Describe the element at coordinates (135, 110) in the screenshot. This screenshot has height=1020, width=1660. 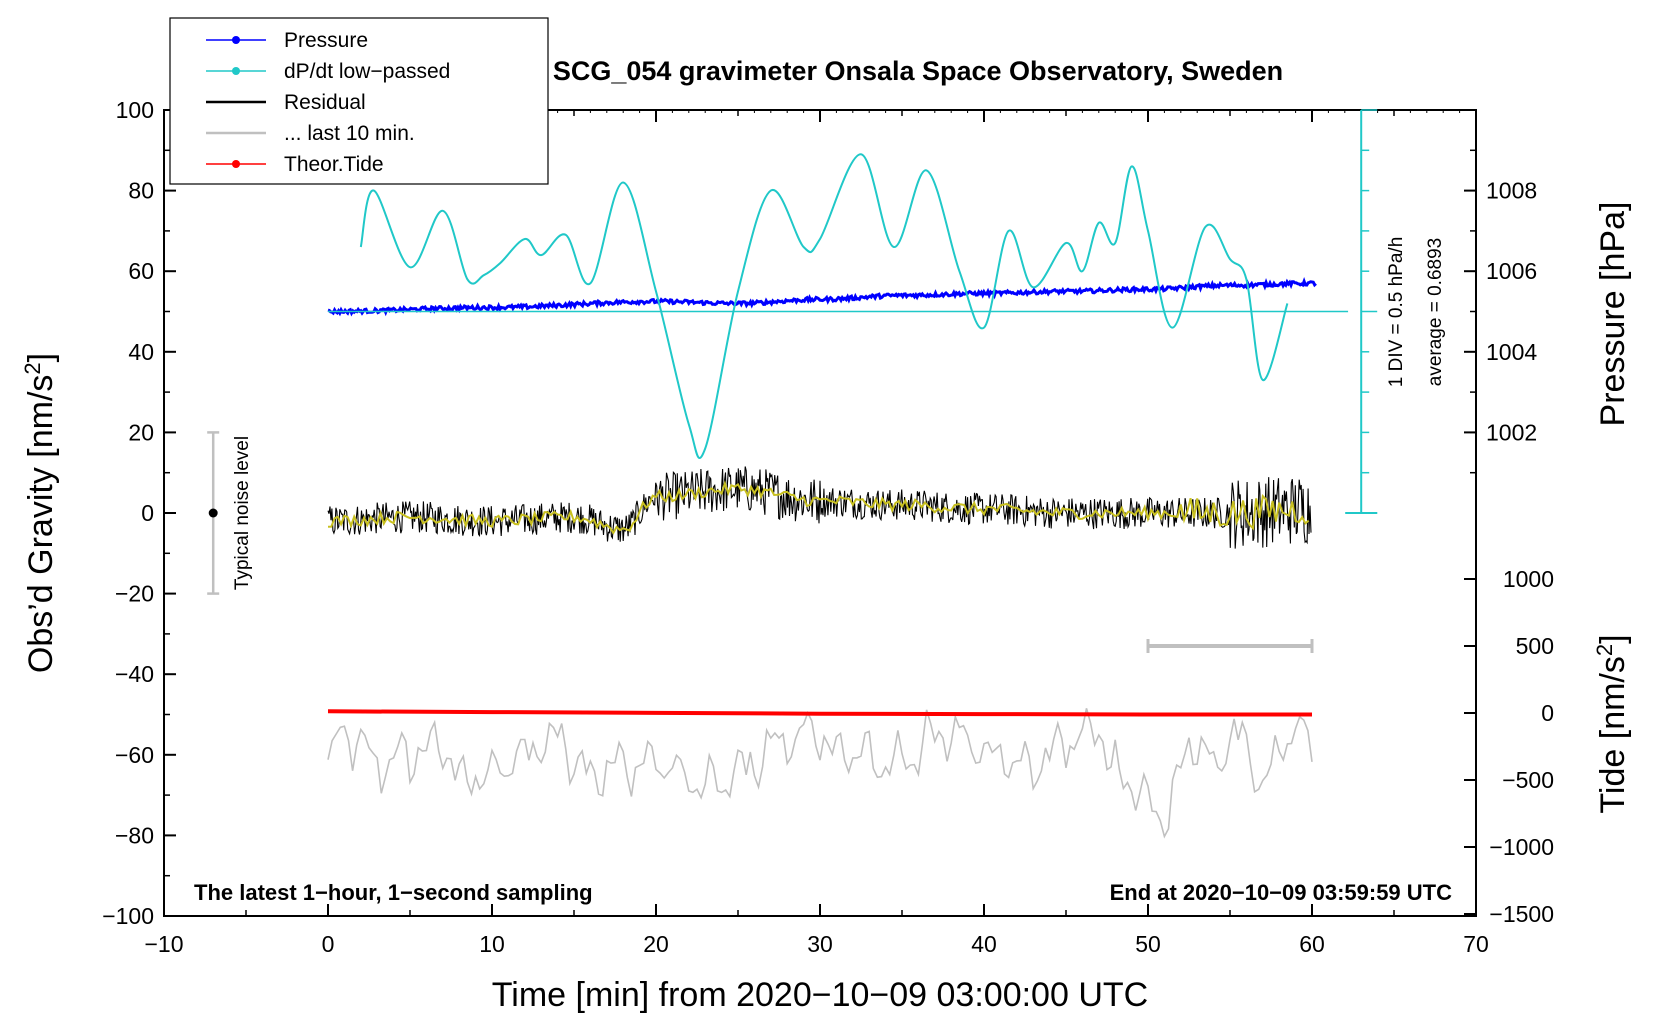
I see `y-tick-label: 100` at that location.